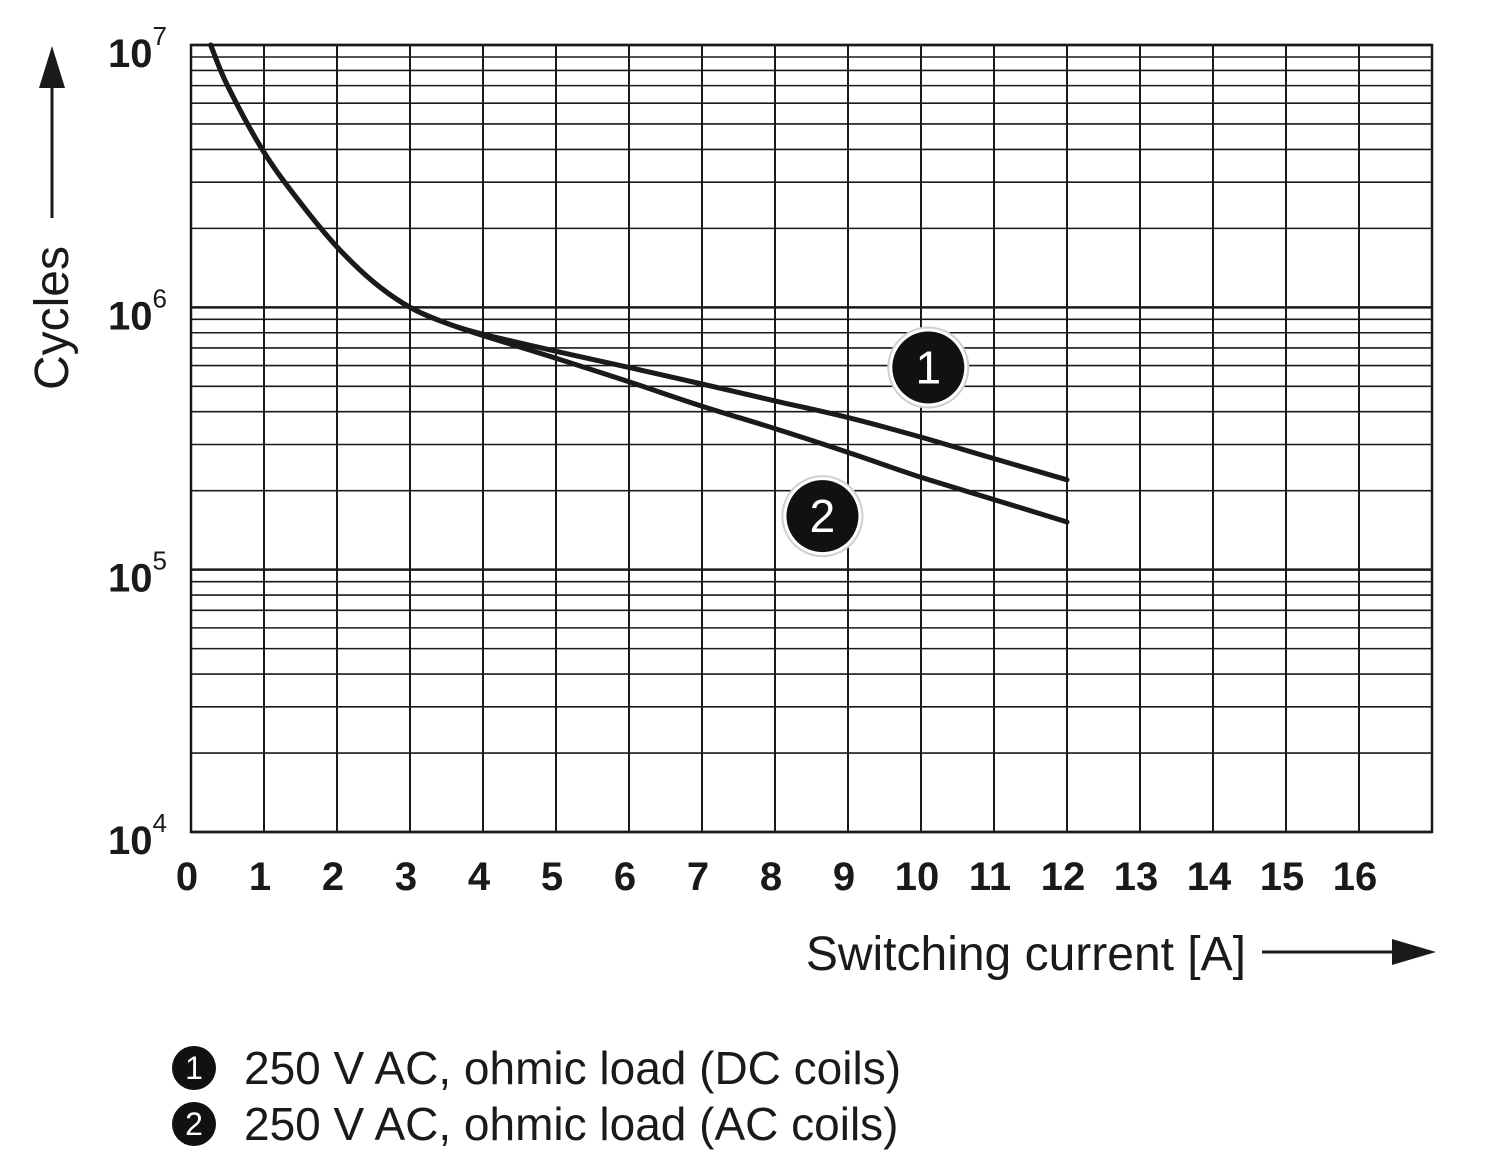 Image resolution: width=1500 pixels, height=1172 pixels. I want to click on curve-marker-1-label: 1, so click(929, 367).